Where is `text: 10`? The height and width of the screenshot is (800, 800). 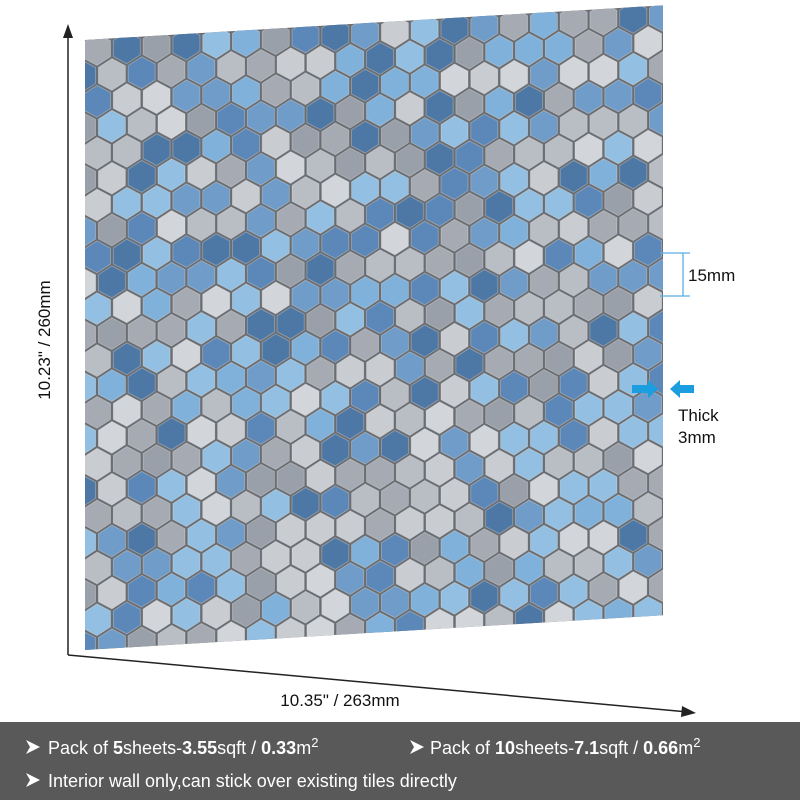 text: 10 is located at coordinates (505, 748).